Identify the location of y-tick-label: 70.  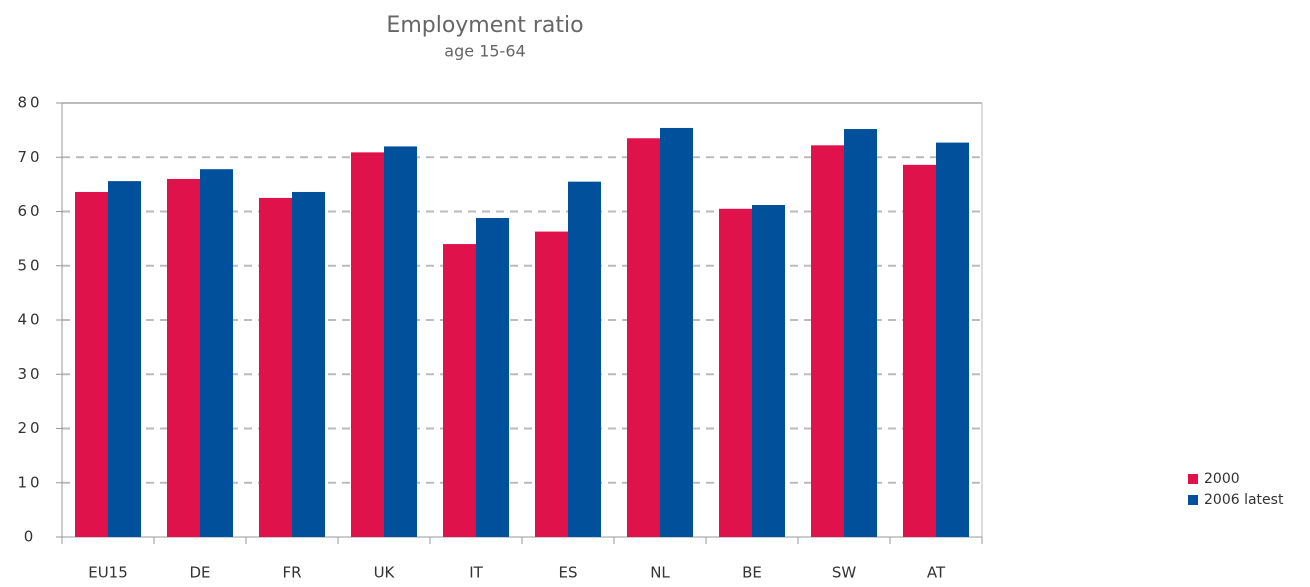
(29, 157).